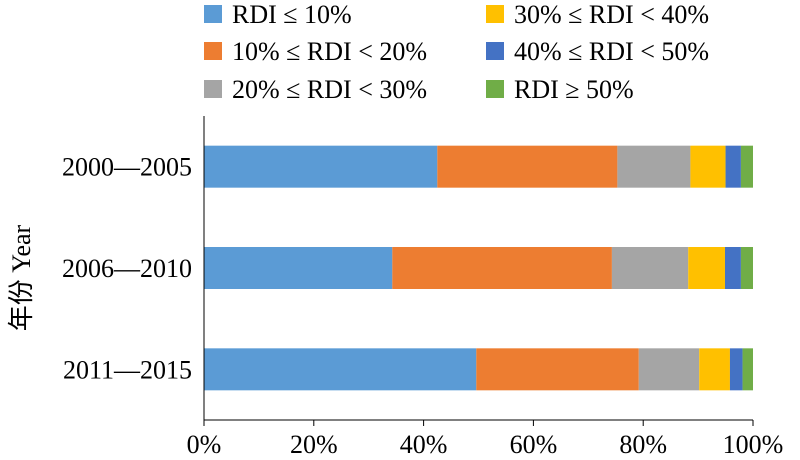 Image resolution: width=800 pixels, height=460 pixels. Describe the element at coordinates (611, 51) in the screenshot. I see `legend-label: 40% ≤ RDI < 50%` at that location.